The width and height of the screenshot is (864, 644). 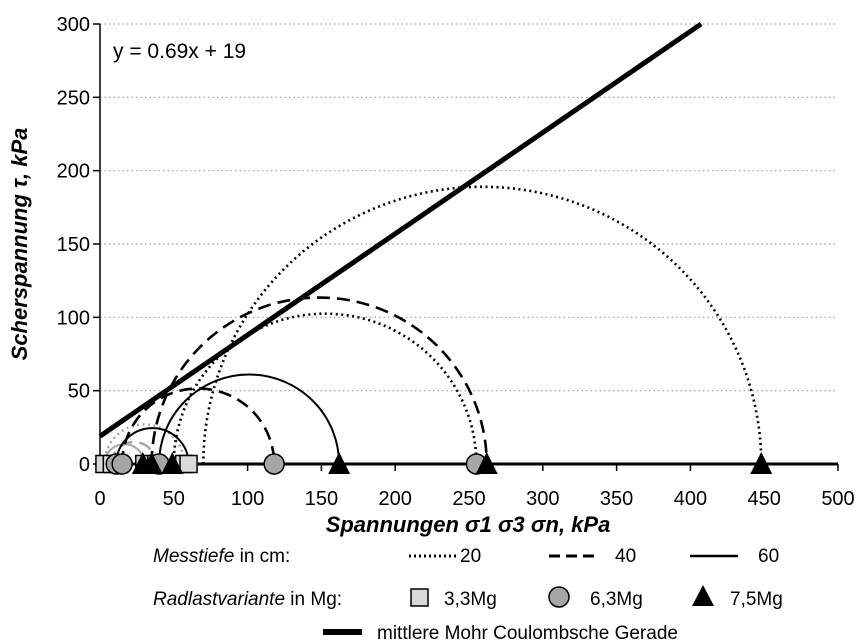 I want to click on square-marker, so click(x=188, y=464).